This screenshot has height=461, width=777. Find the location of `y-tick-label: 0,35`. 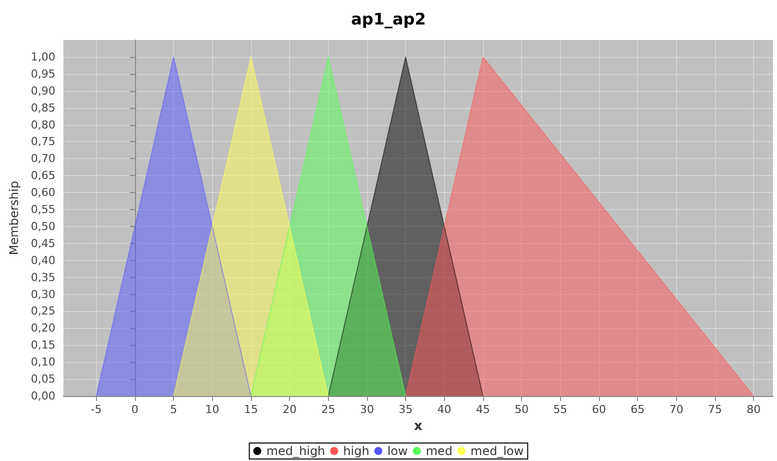

y-tick-label: 0,35 is located at coordinates (43, 277).